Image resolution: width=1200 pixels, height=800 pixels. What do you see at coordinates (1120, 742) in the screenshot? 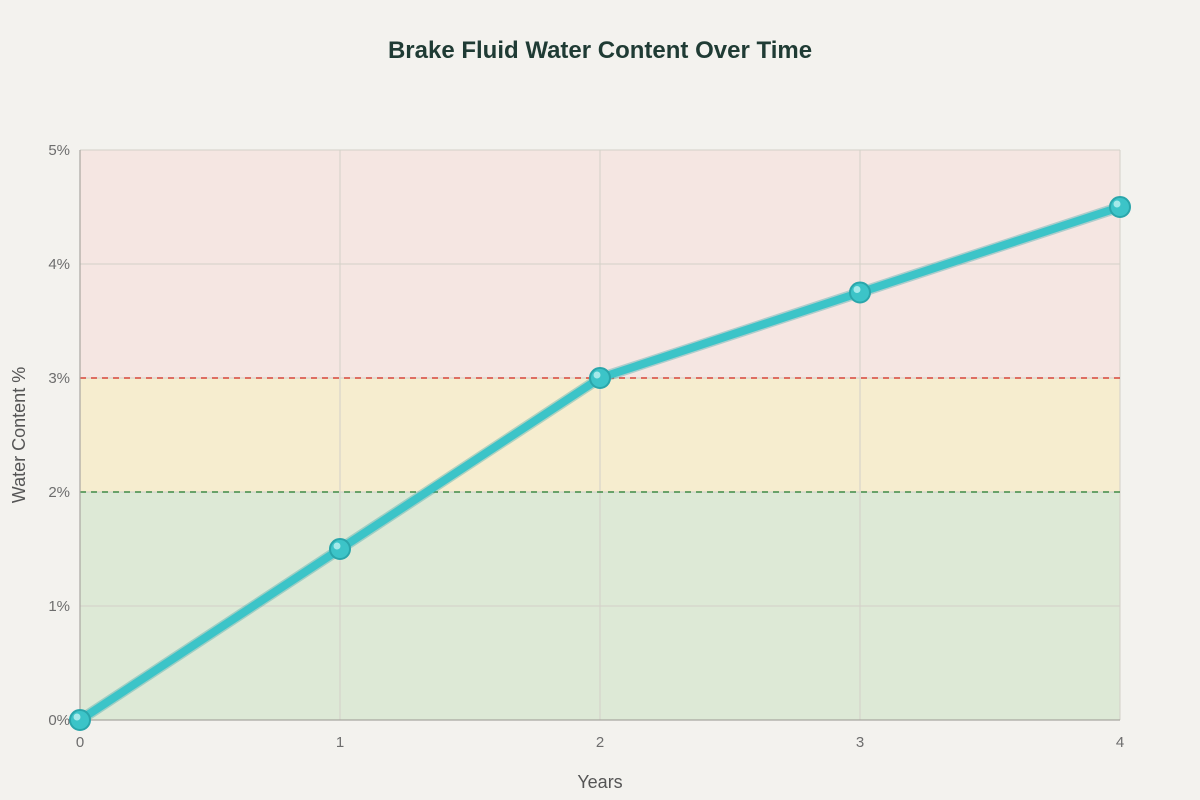
I see `x-tick-label-4: 4` at bounding box center [1120, 742].